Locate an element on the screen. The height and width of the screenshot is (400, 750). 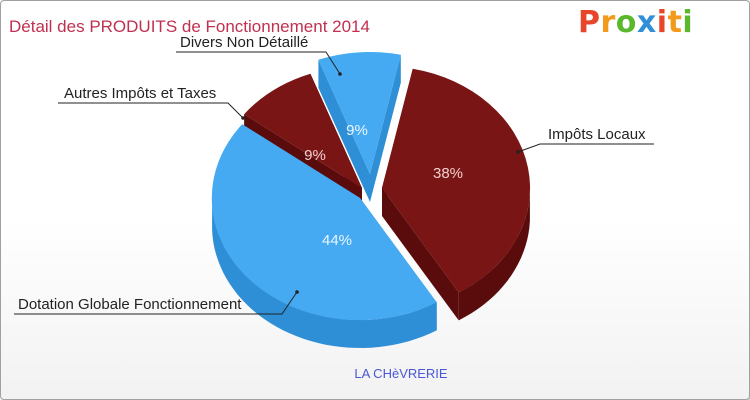
slice-value-label: 44% is located at coordinates (337, 240).